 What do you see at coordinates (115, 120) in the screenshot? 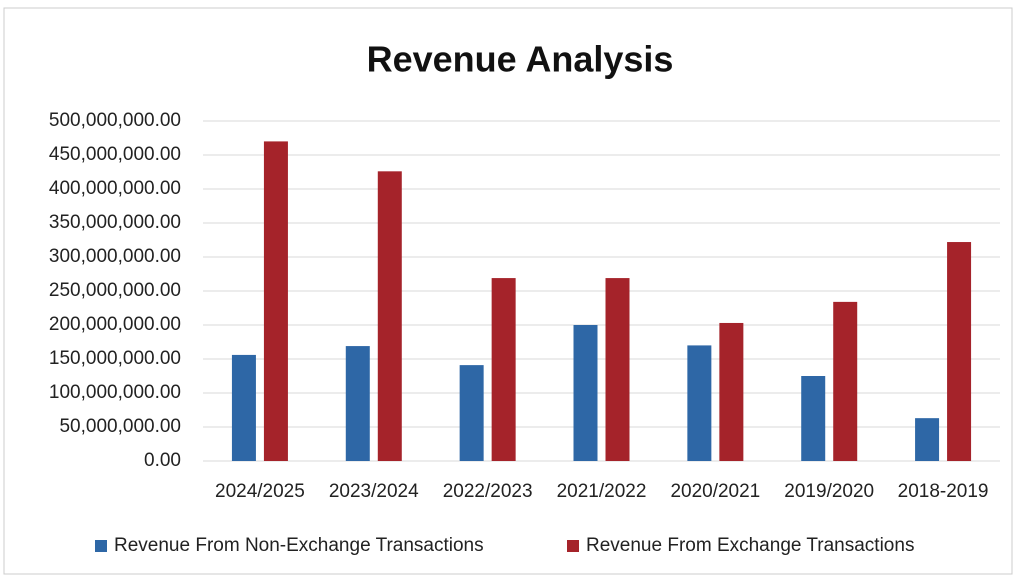
I see `y-tick-label: 500,000,000.00` at bounding box center [115, 120].